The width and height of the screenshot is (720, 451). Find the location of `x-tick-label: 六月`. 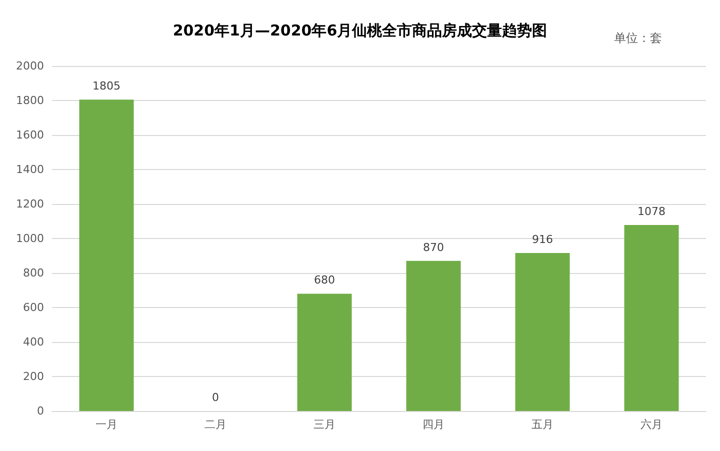

x-tick-label: 六月 is located at coordinates (651, 424).